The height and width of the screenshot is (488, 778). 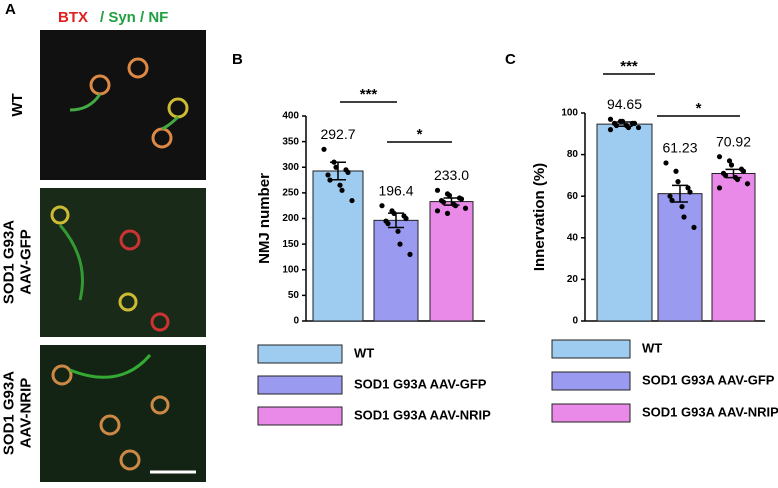 I want to click on y-tick-label: 20, so click(x=573, y=279).